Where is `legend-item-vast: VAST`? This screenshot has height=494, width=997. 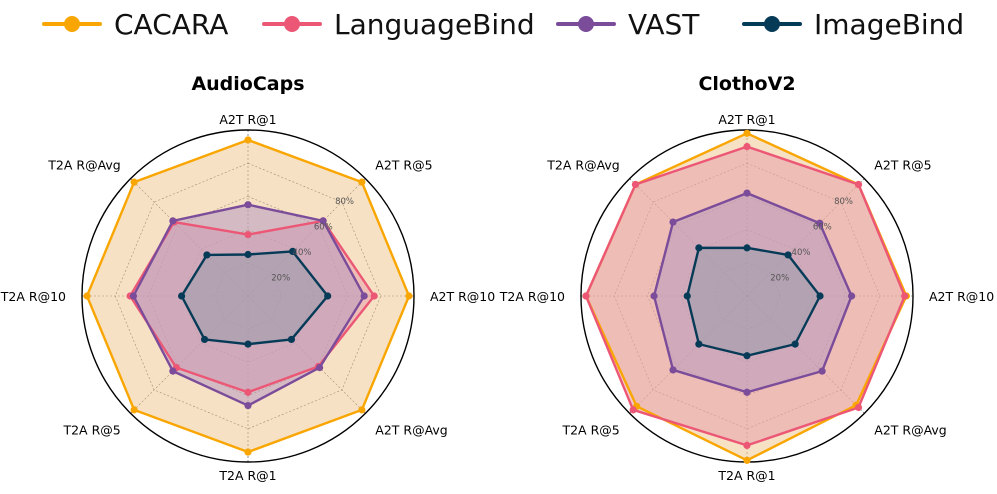 legend-item-vast: VAST is located at coordinates (627, 24).